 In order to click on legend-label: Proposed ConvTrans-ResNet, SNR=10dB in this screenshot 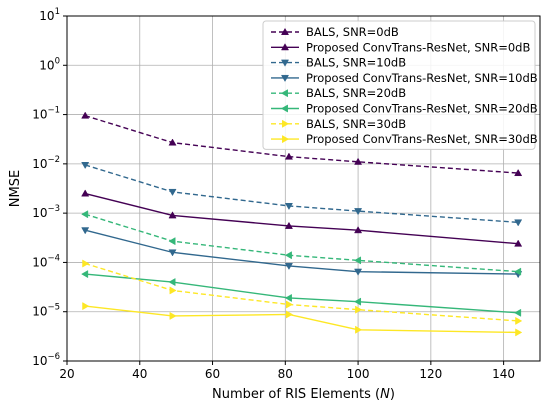, I will do `click(422, 78)`.